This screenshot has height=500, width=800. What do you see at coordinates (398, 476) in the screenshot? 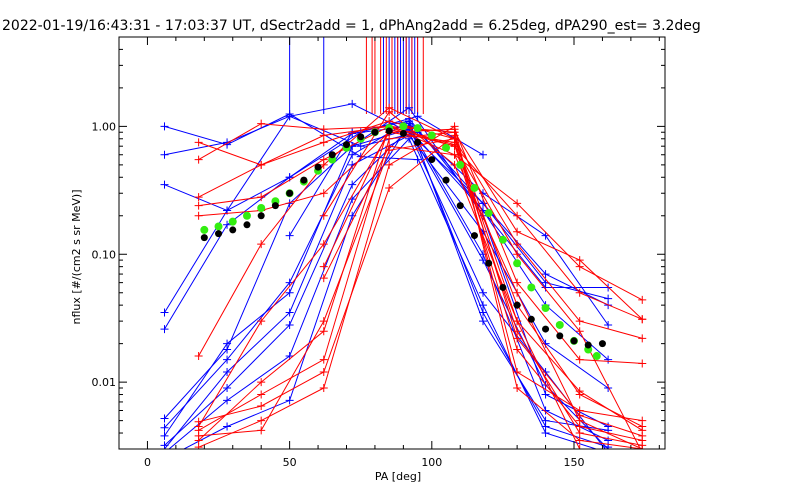
I see `x-axis-label: PA [deg]` at bounding box center [398, 476].